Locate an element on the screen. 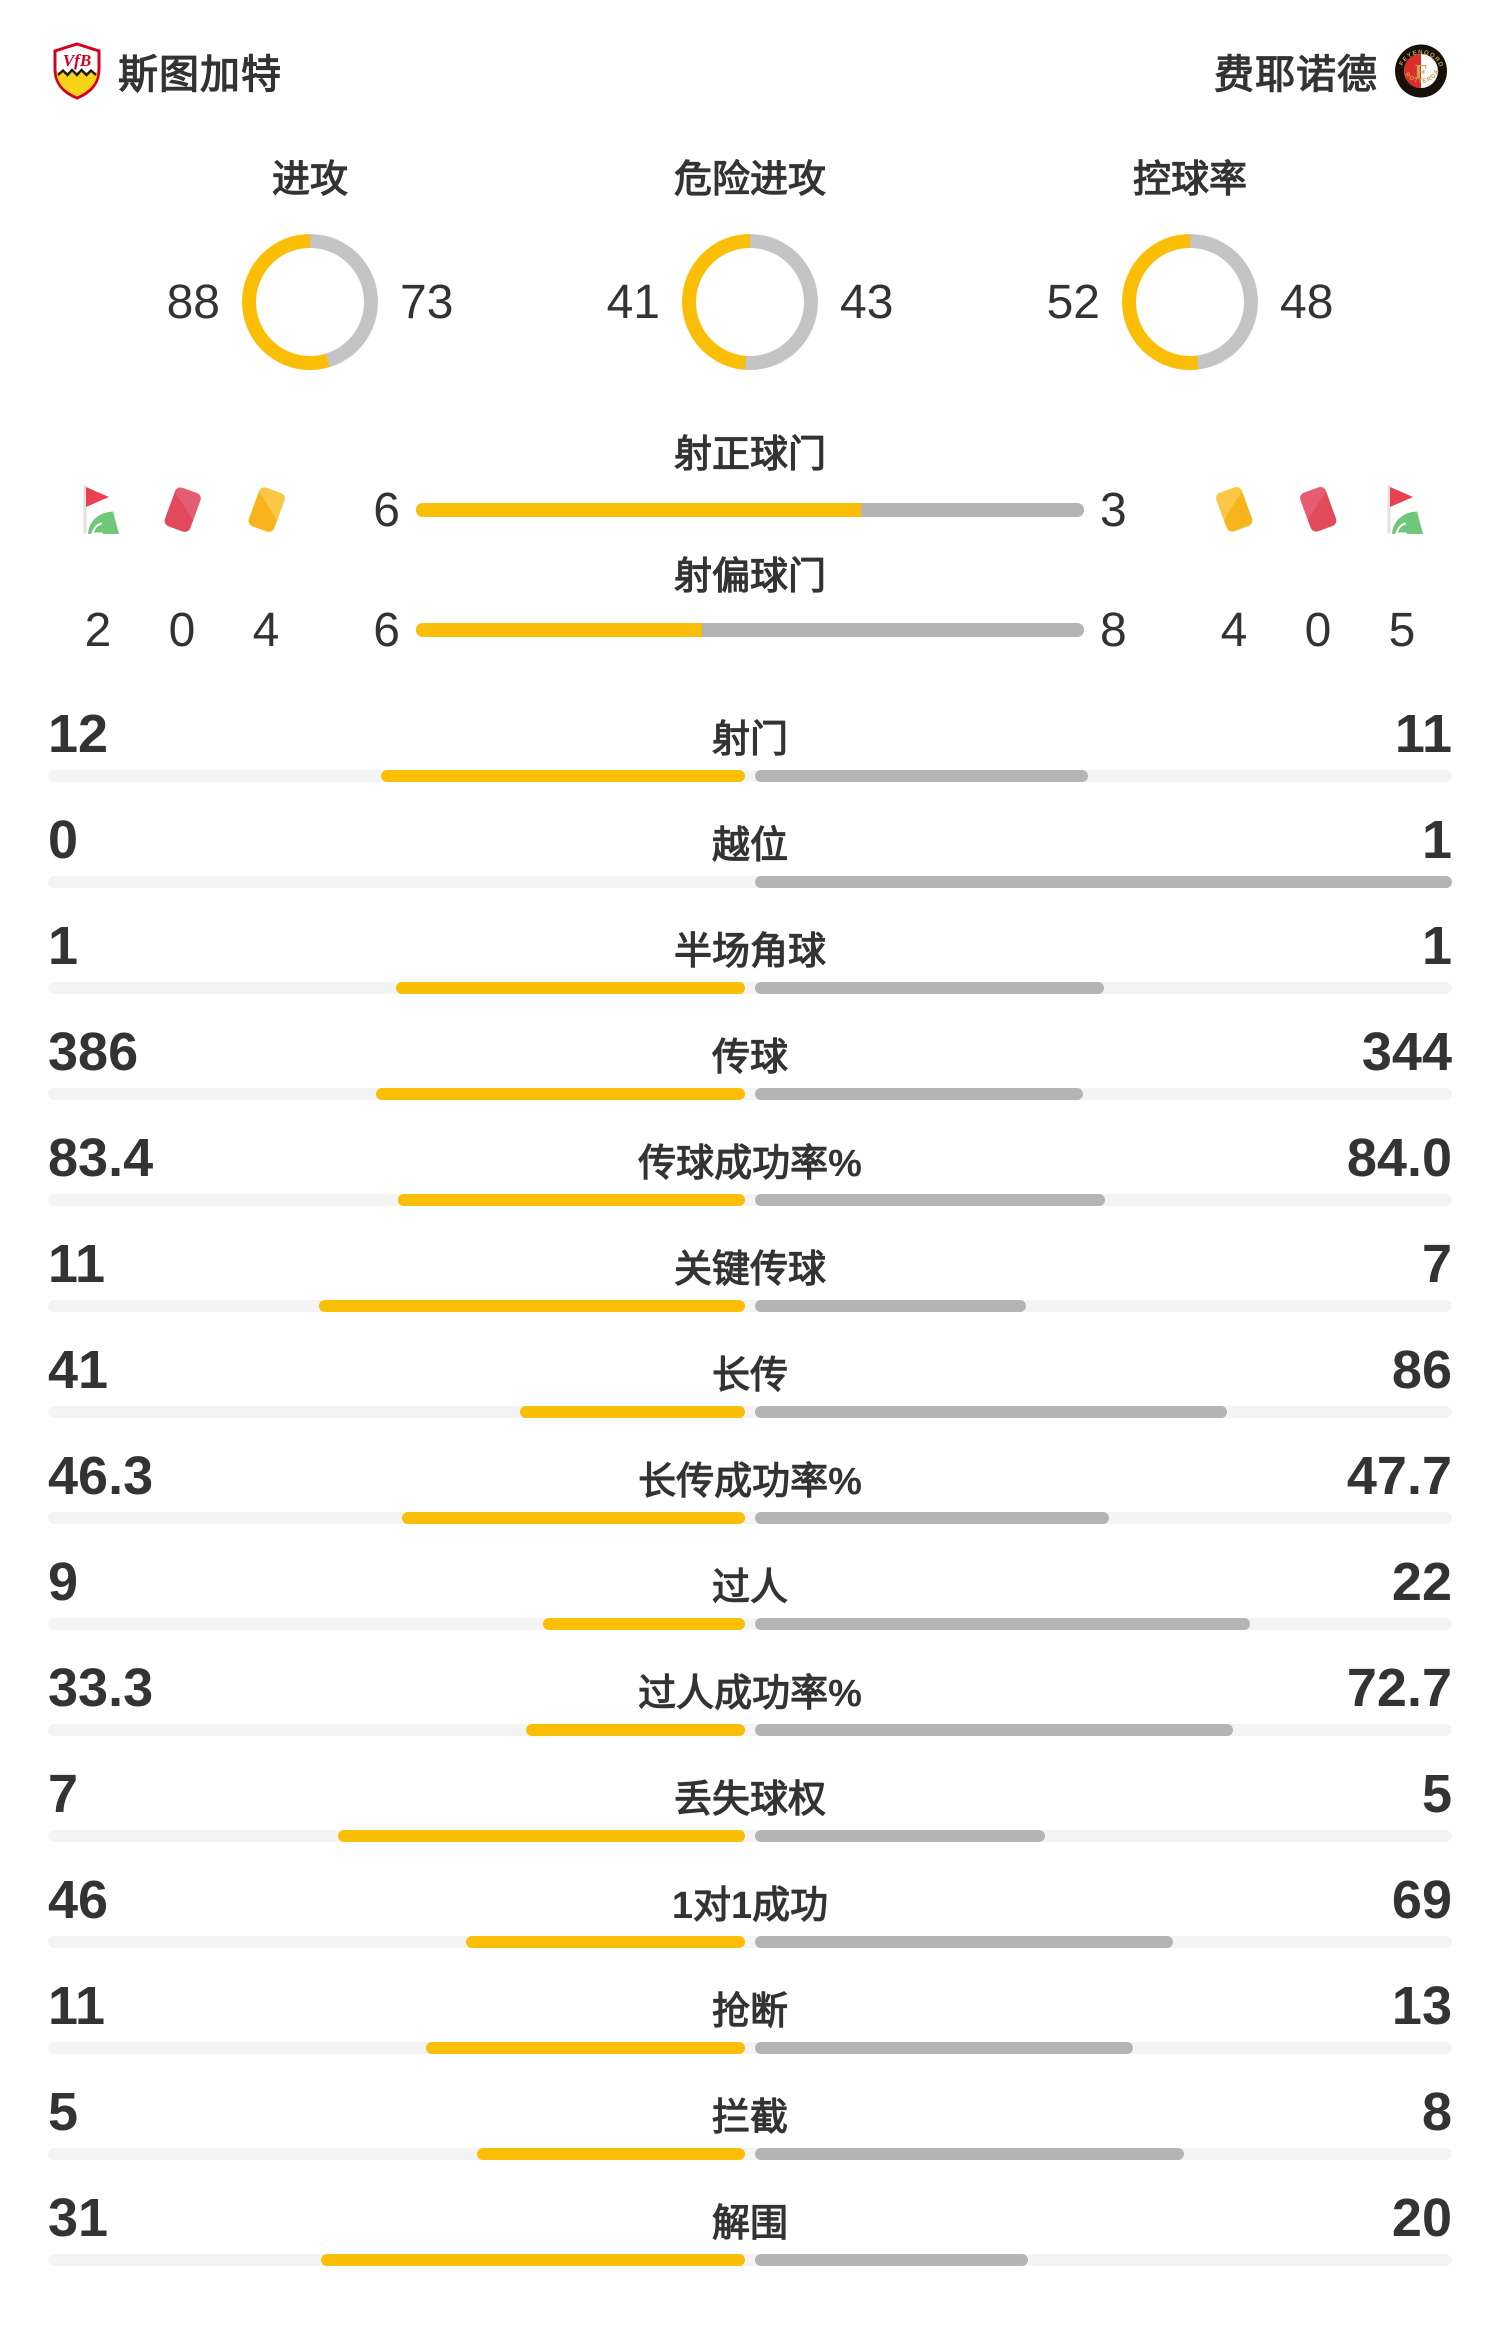 This screenshot has width=1500, height=2350. home-yellow-cards-count: 4 is located at coordinates (266, 630).